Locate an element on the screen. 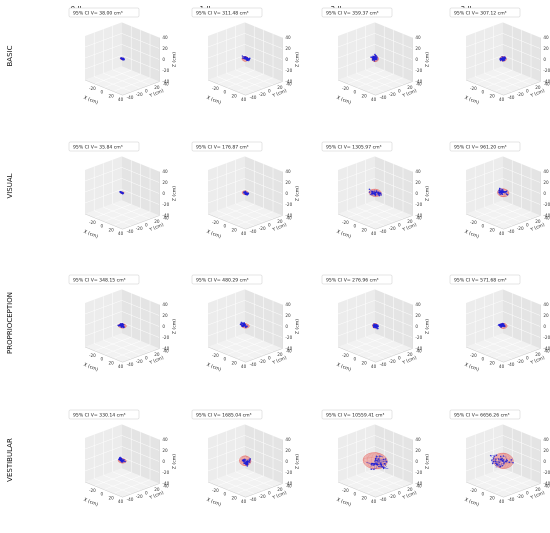 The height and width of the screenshot is (533, 550). legend-box is located at coordinates (485, 279).